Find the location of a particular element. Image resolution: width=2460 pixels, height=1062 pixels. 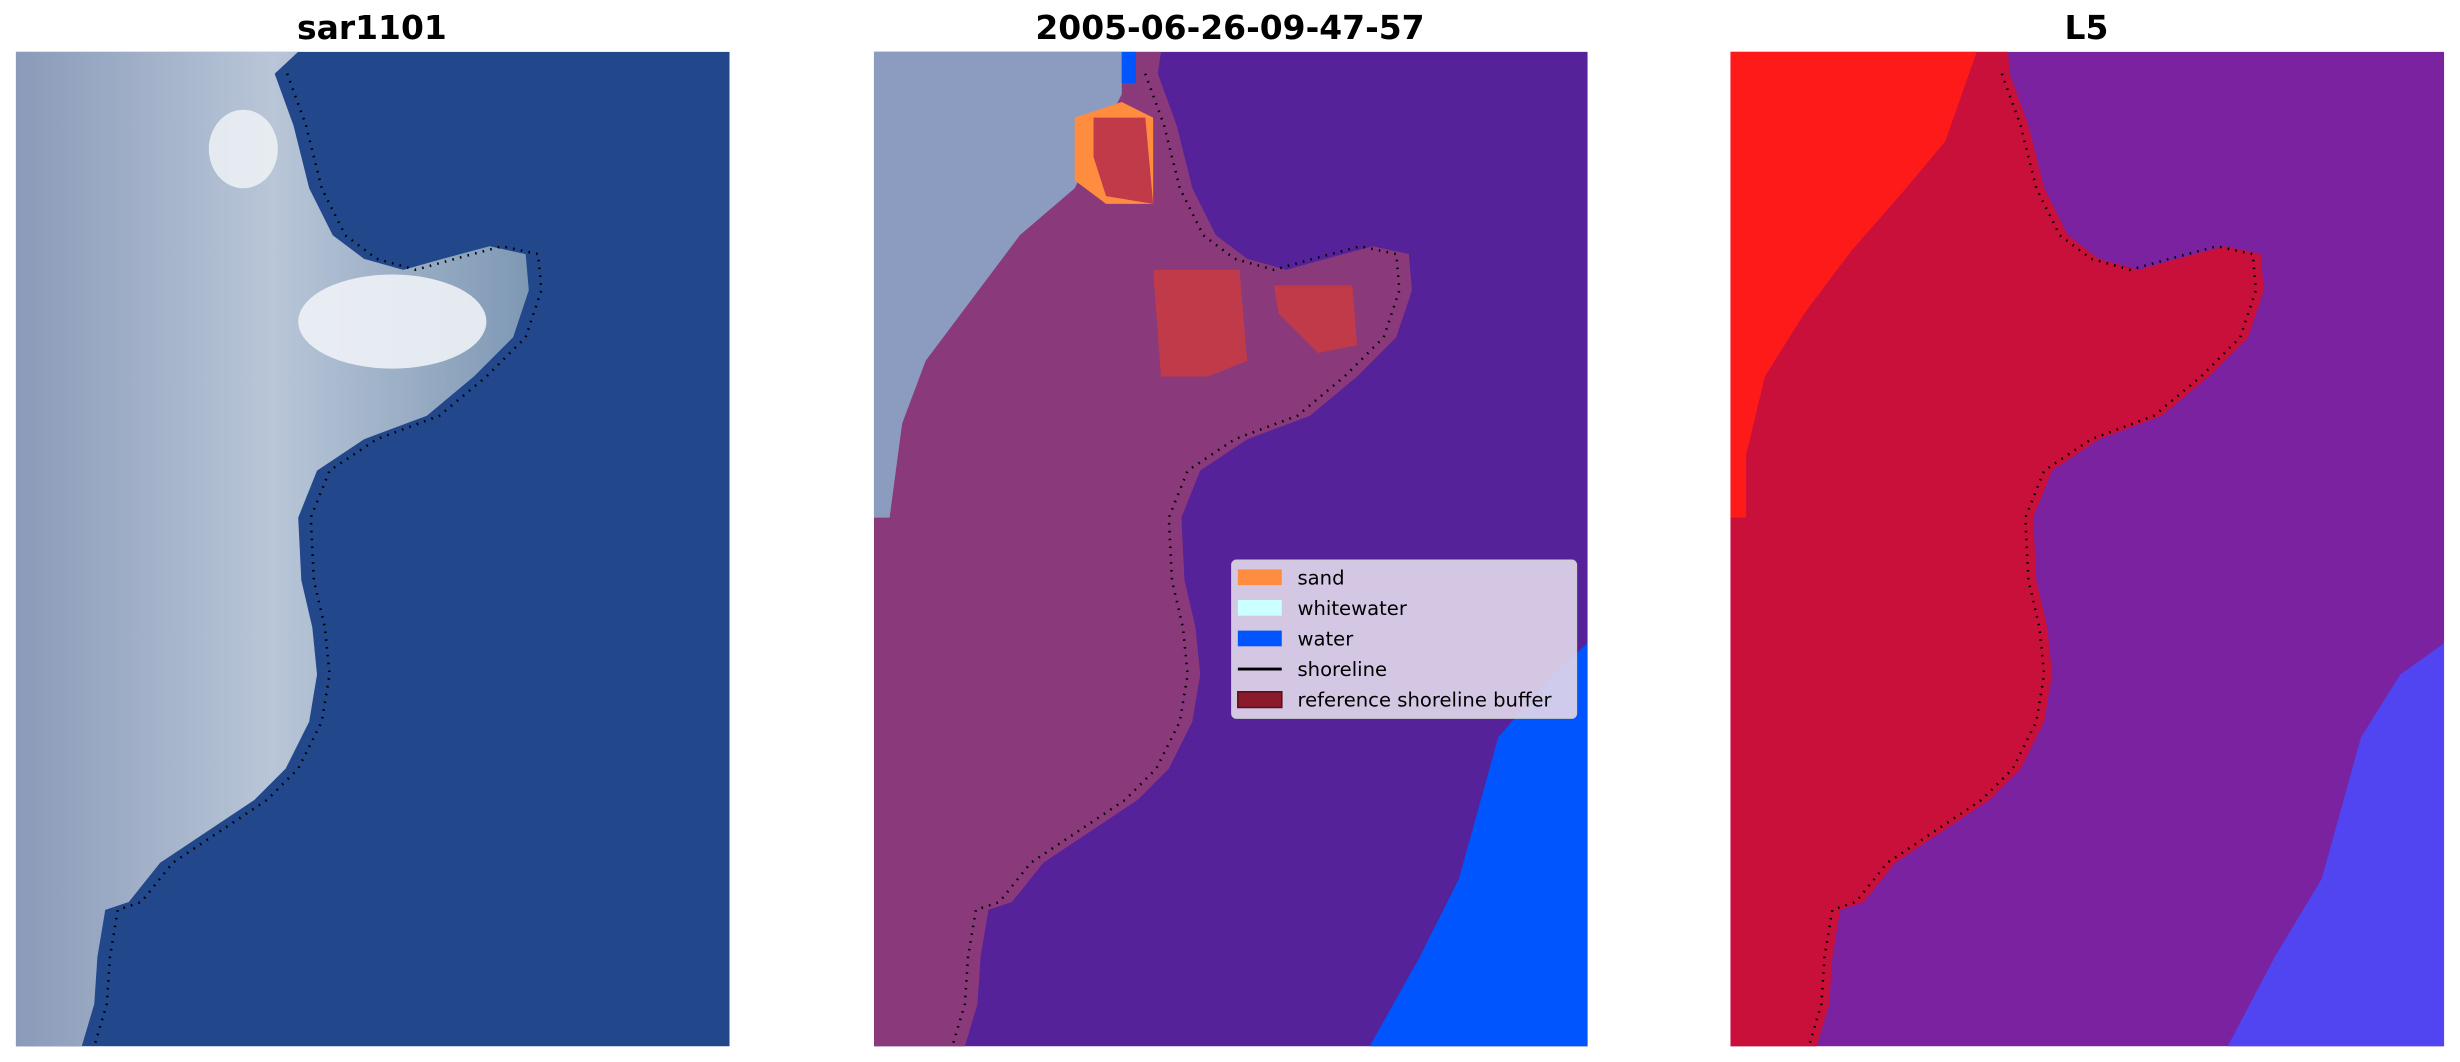

legend-item-water: water is located at coordinates (1295, 639).